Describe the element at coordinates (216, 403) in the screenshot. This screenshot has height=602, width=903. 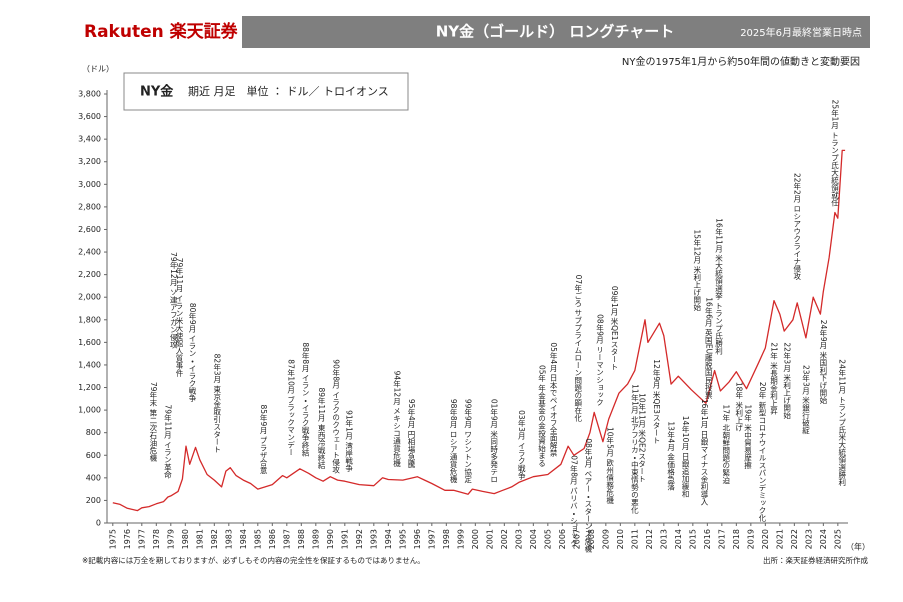
I see `annotation: 82年3月 東京金取引スタート` at that location.